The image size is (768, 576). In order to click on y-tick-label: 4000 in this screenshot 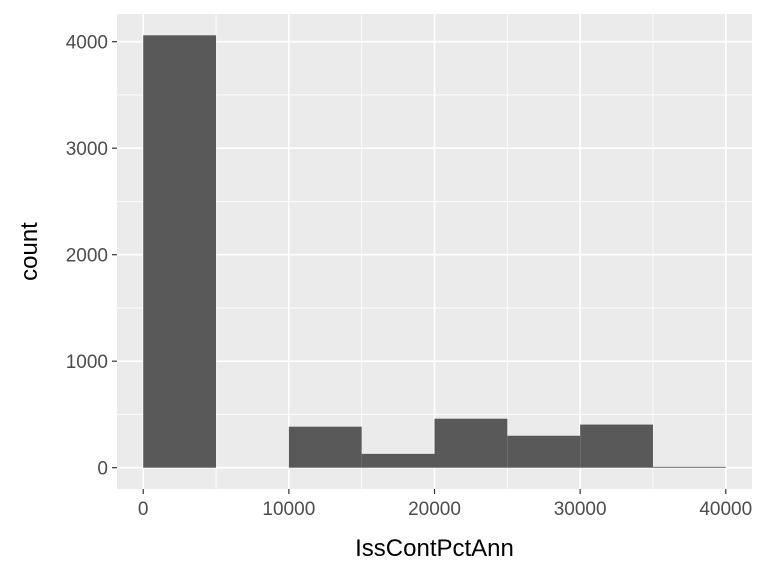, I will do `click(87, 43)`.